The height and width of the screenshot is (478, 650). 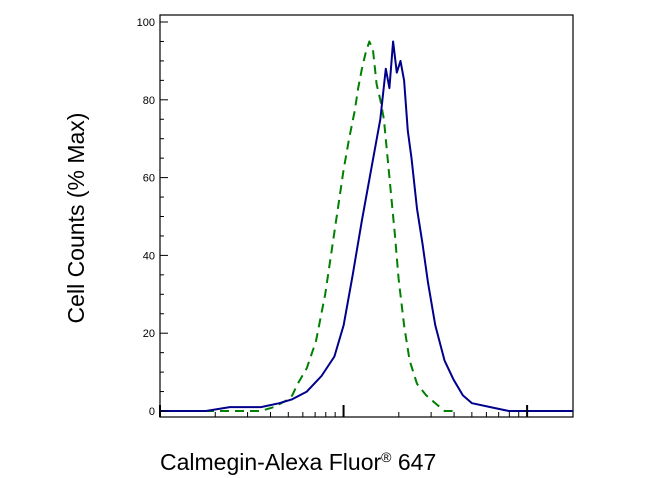 I want to click on y-tick-label: 40, so click(x=149, y=256).